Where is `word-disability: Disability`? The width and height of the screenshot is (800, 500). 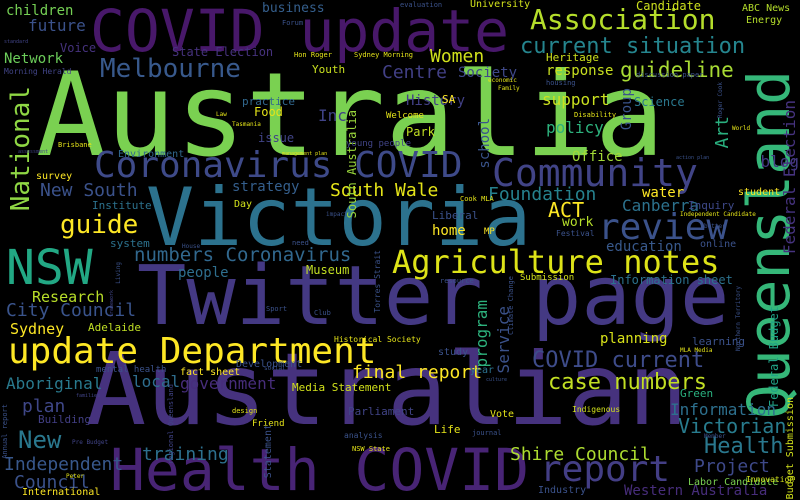
word-disability: Disability is located at coordinates (595, 115).